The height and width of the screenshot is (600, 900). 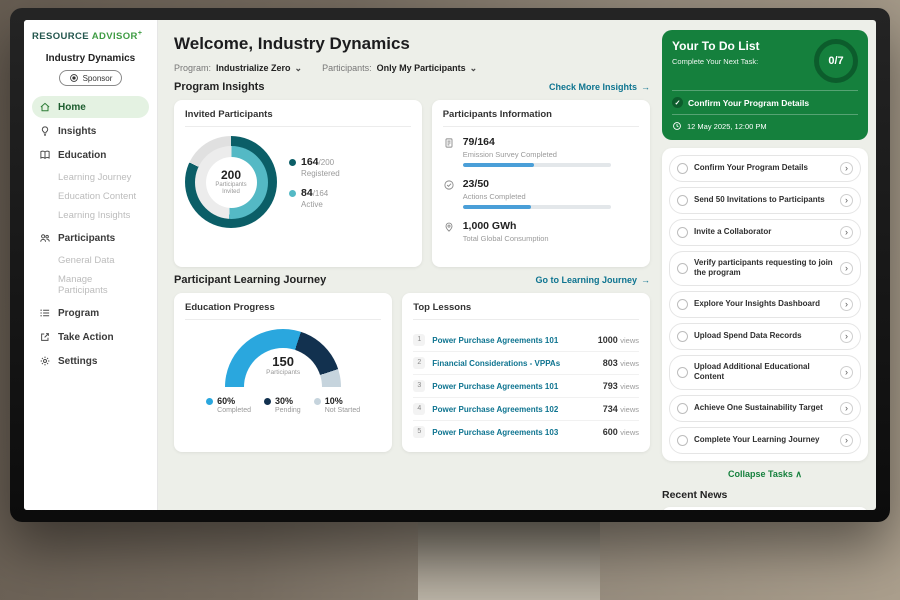 What do you see at coordinates (90, 107) in the screenshot?
I see `sidebar-item-home: Home` at bounding box center [90, 107].